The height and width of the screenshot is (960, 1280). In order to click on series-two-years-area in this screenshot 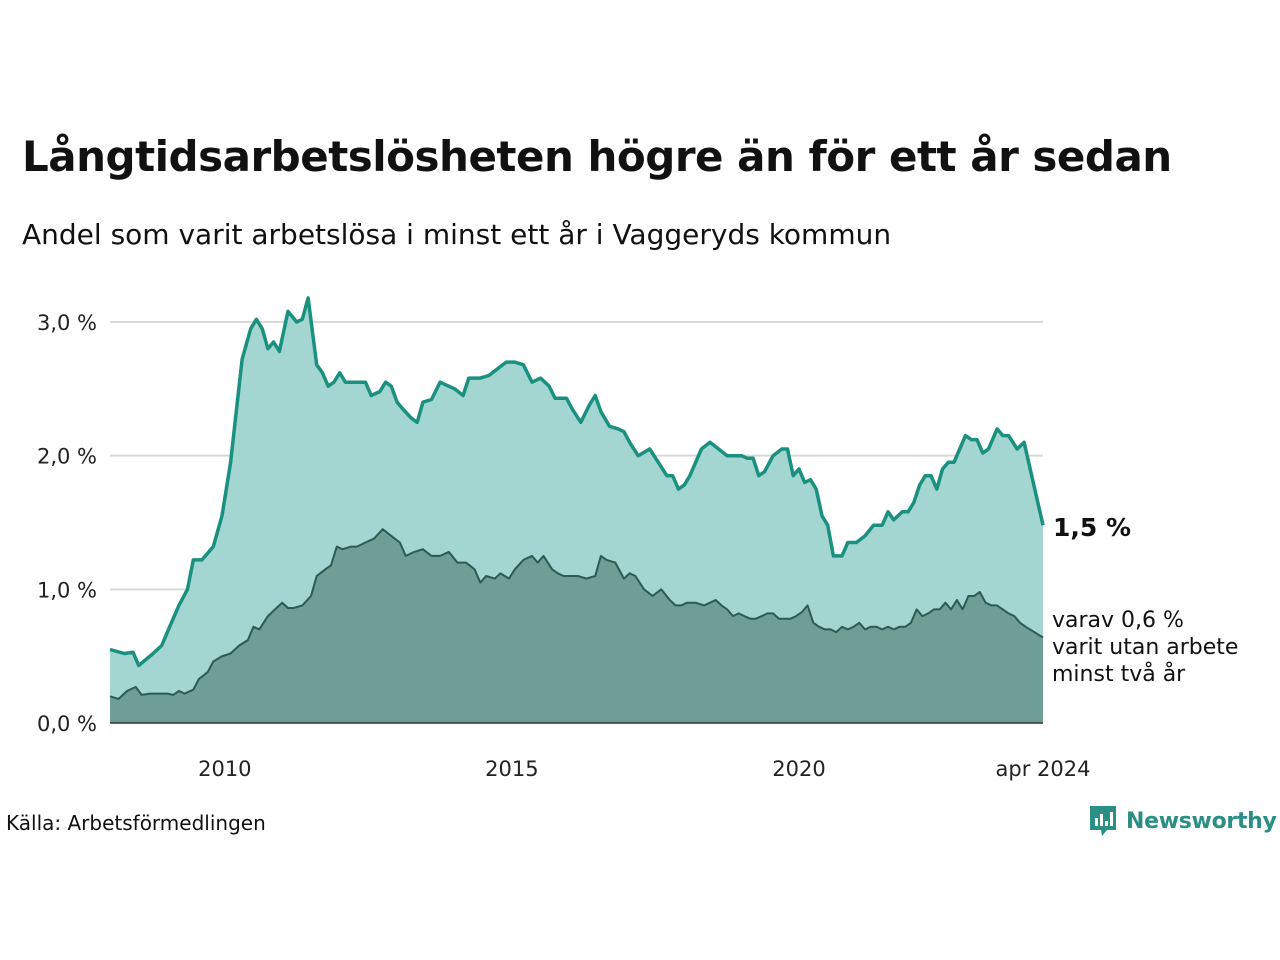, I will do `click(576, 626)`.